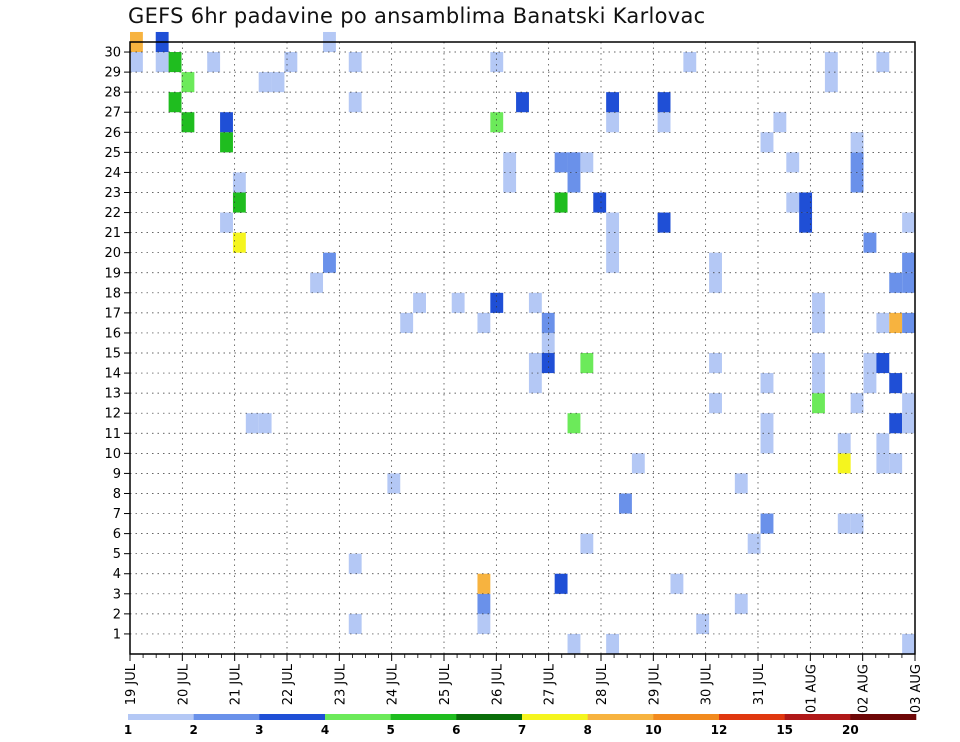 This screenshot has height=742, width=960. I want to click on x-tick-label: 19 JUL, so click(131, 684).